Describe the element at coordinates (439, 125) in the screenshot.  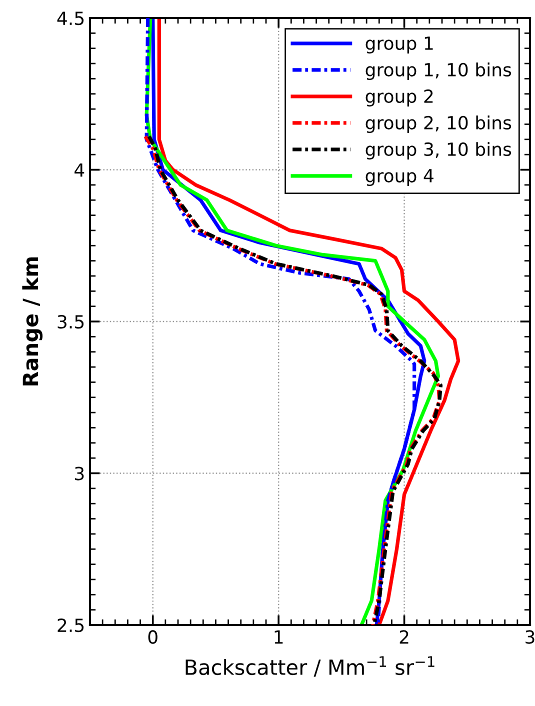
I see `legend-label: group 2, 10 bins` at that location.